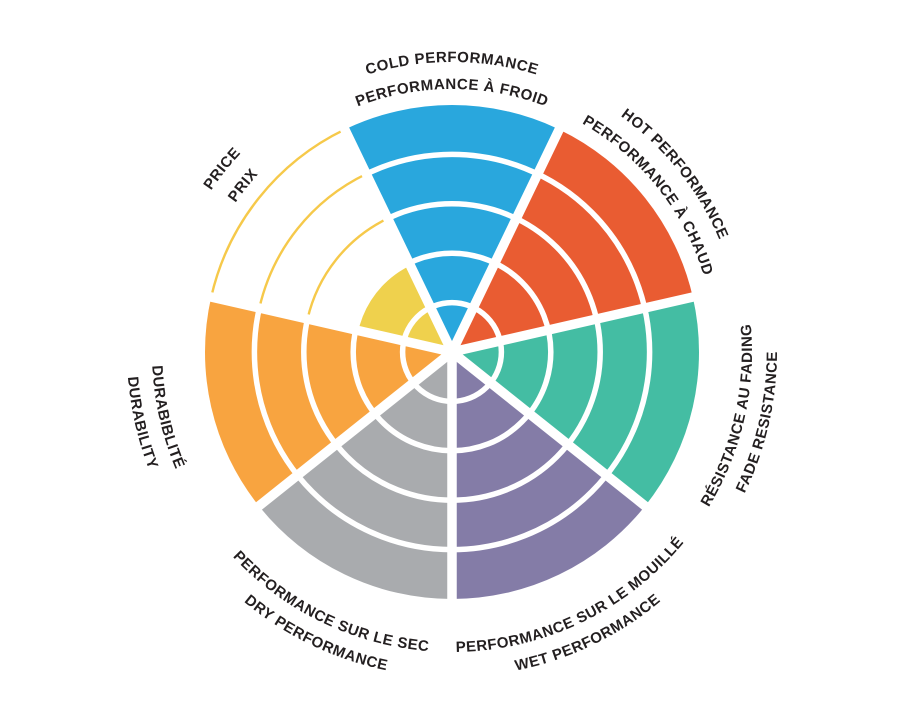 The width and height of the screenshot is (900, 720). Describe the element at coordinates (572, 240) in the screenshot. I see `sector-hot-performance` at that location.